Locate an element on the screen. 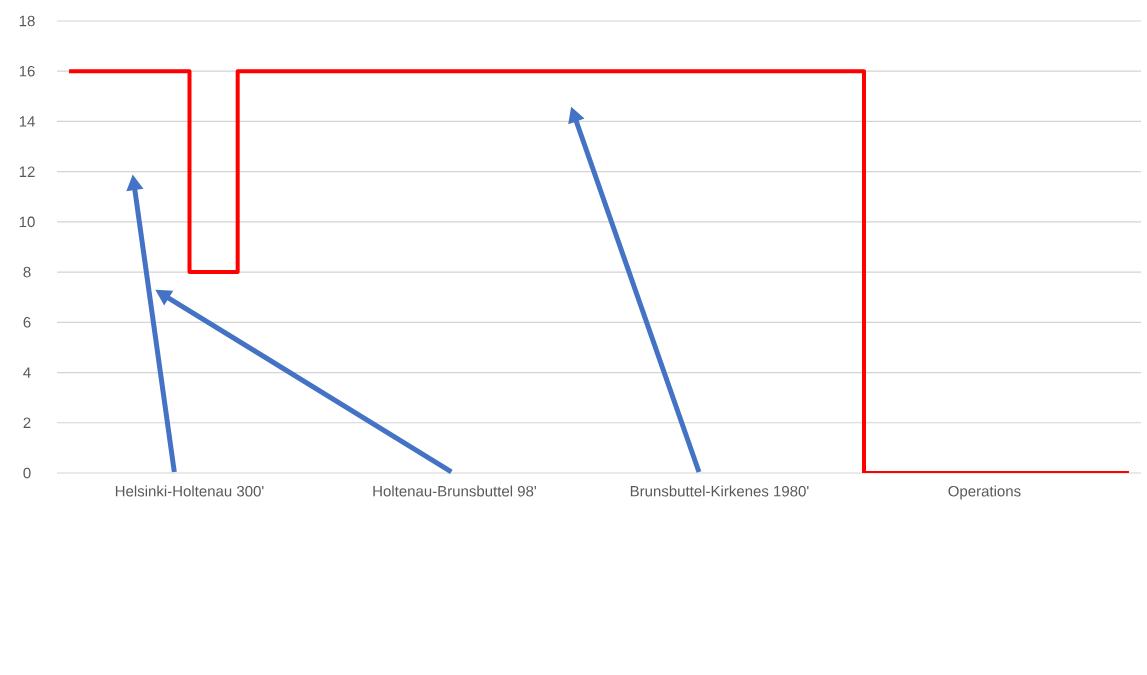  y-tick-label: 6 is located at coordinates (27, 322).